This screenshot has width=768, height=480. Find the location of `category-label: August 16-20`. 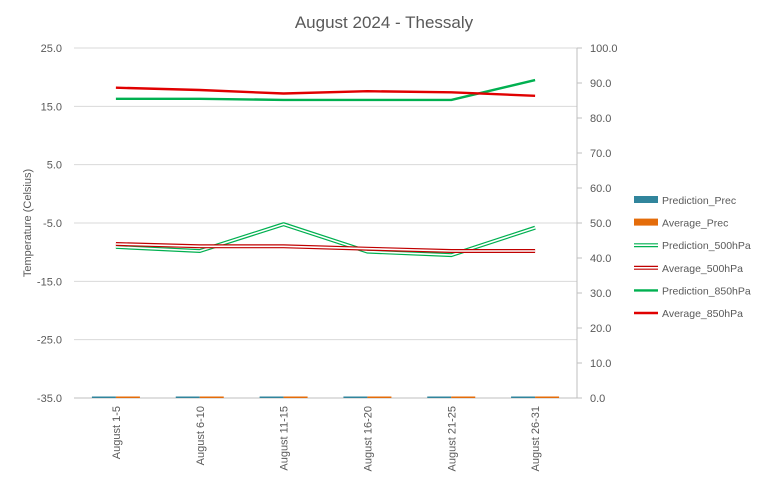

category-label: August 16-20 is located at coordinates (368, 438).